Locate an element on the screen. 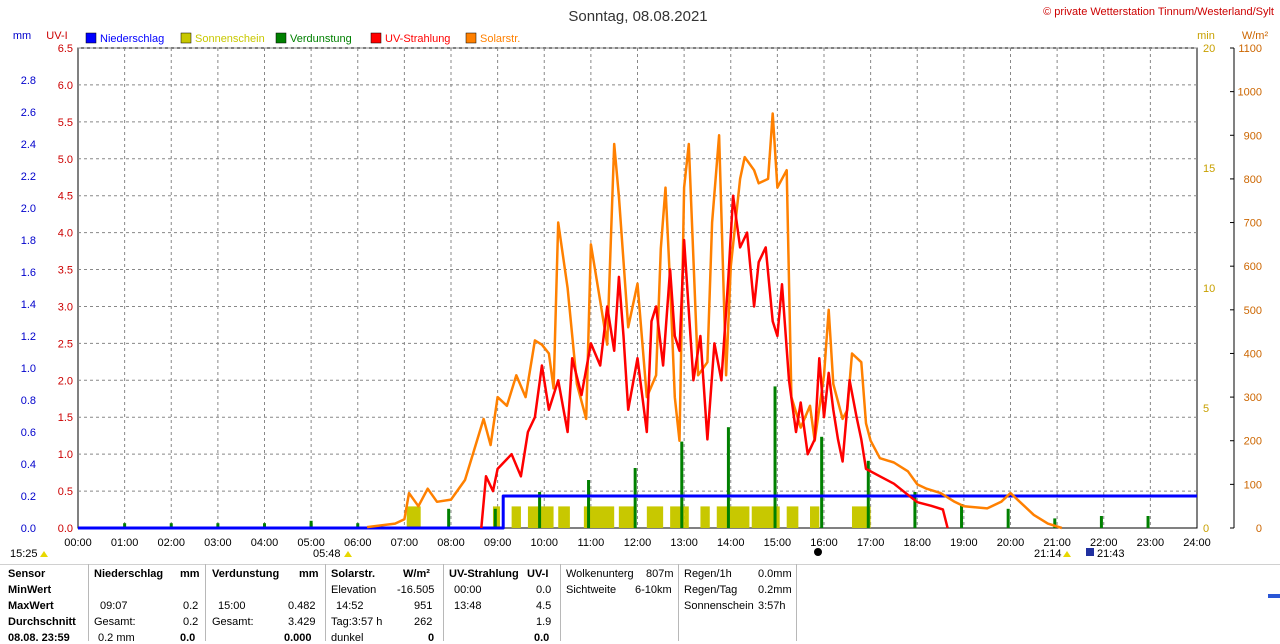  col-unit-nied: mm is located at coordinates (190, 574).